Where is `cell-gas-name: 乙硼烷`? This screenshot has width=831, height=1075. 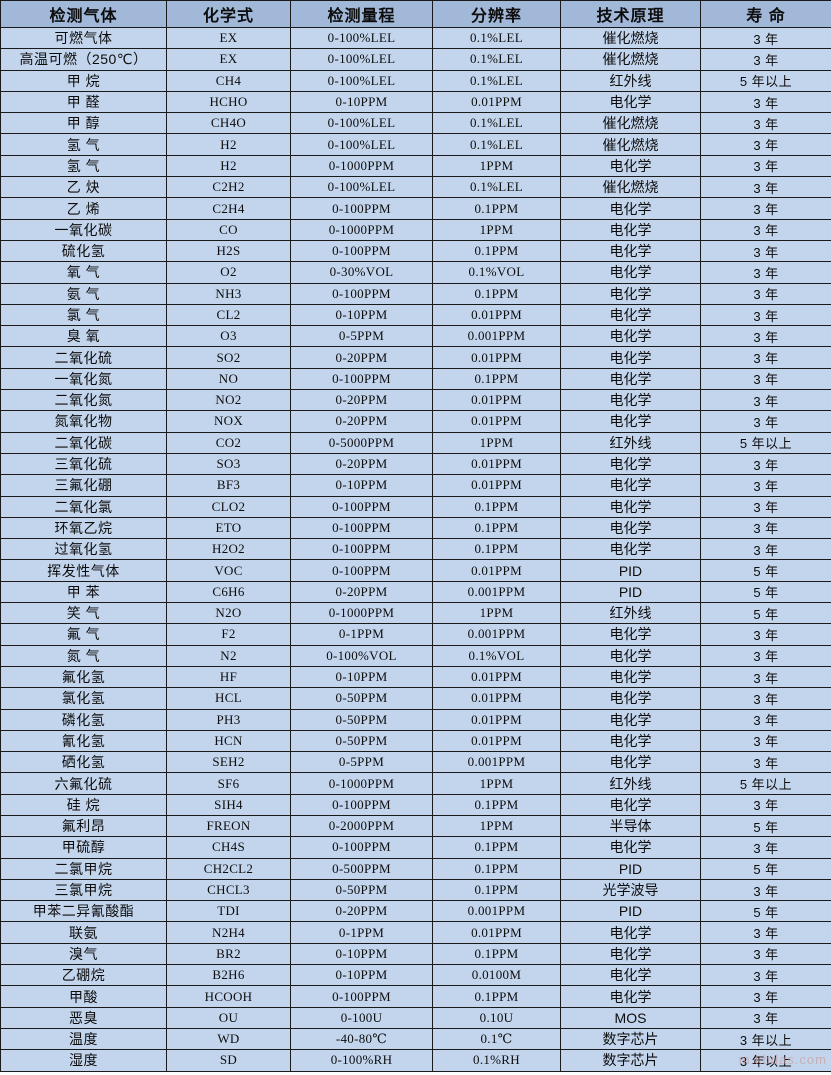 cell-gas-name: 乙硼烷 is located at coordinates (83, 975).